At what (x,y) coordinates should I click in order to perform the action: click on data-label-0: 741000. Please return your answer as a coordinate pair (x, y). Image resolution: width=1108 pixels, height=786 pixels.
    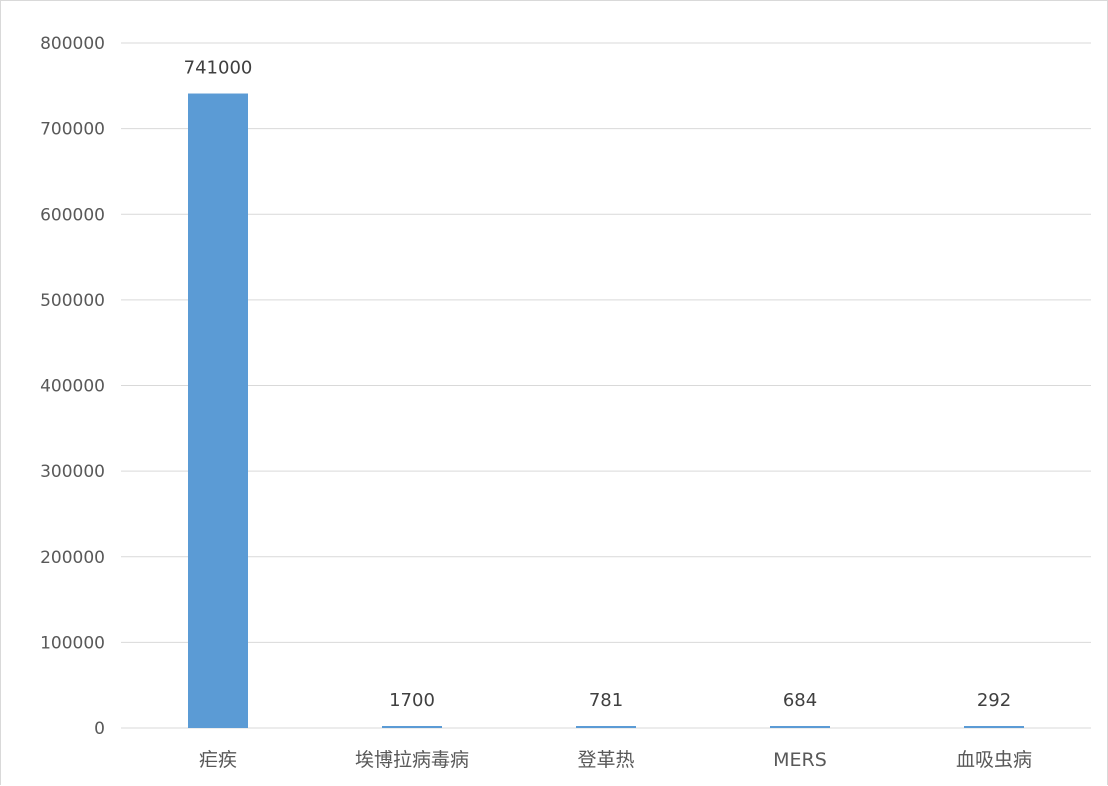
    Looking at the image, I should click on (218, 68).